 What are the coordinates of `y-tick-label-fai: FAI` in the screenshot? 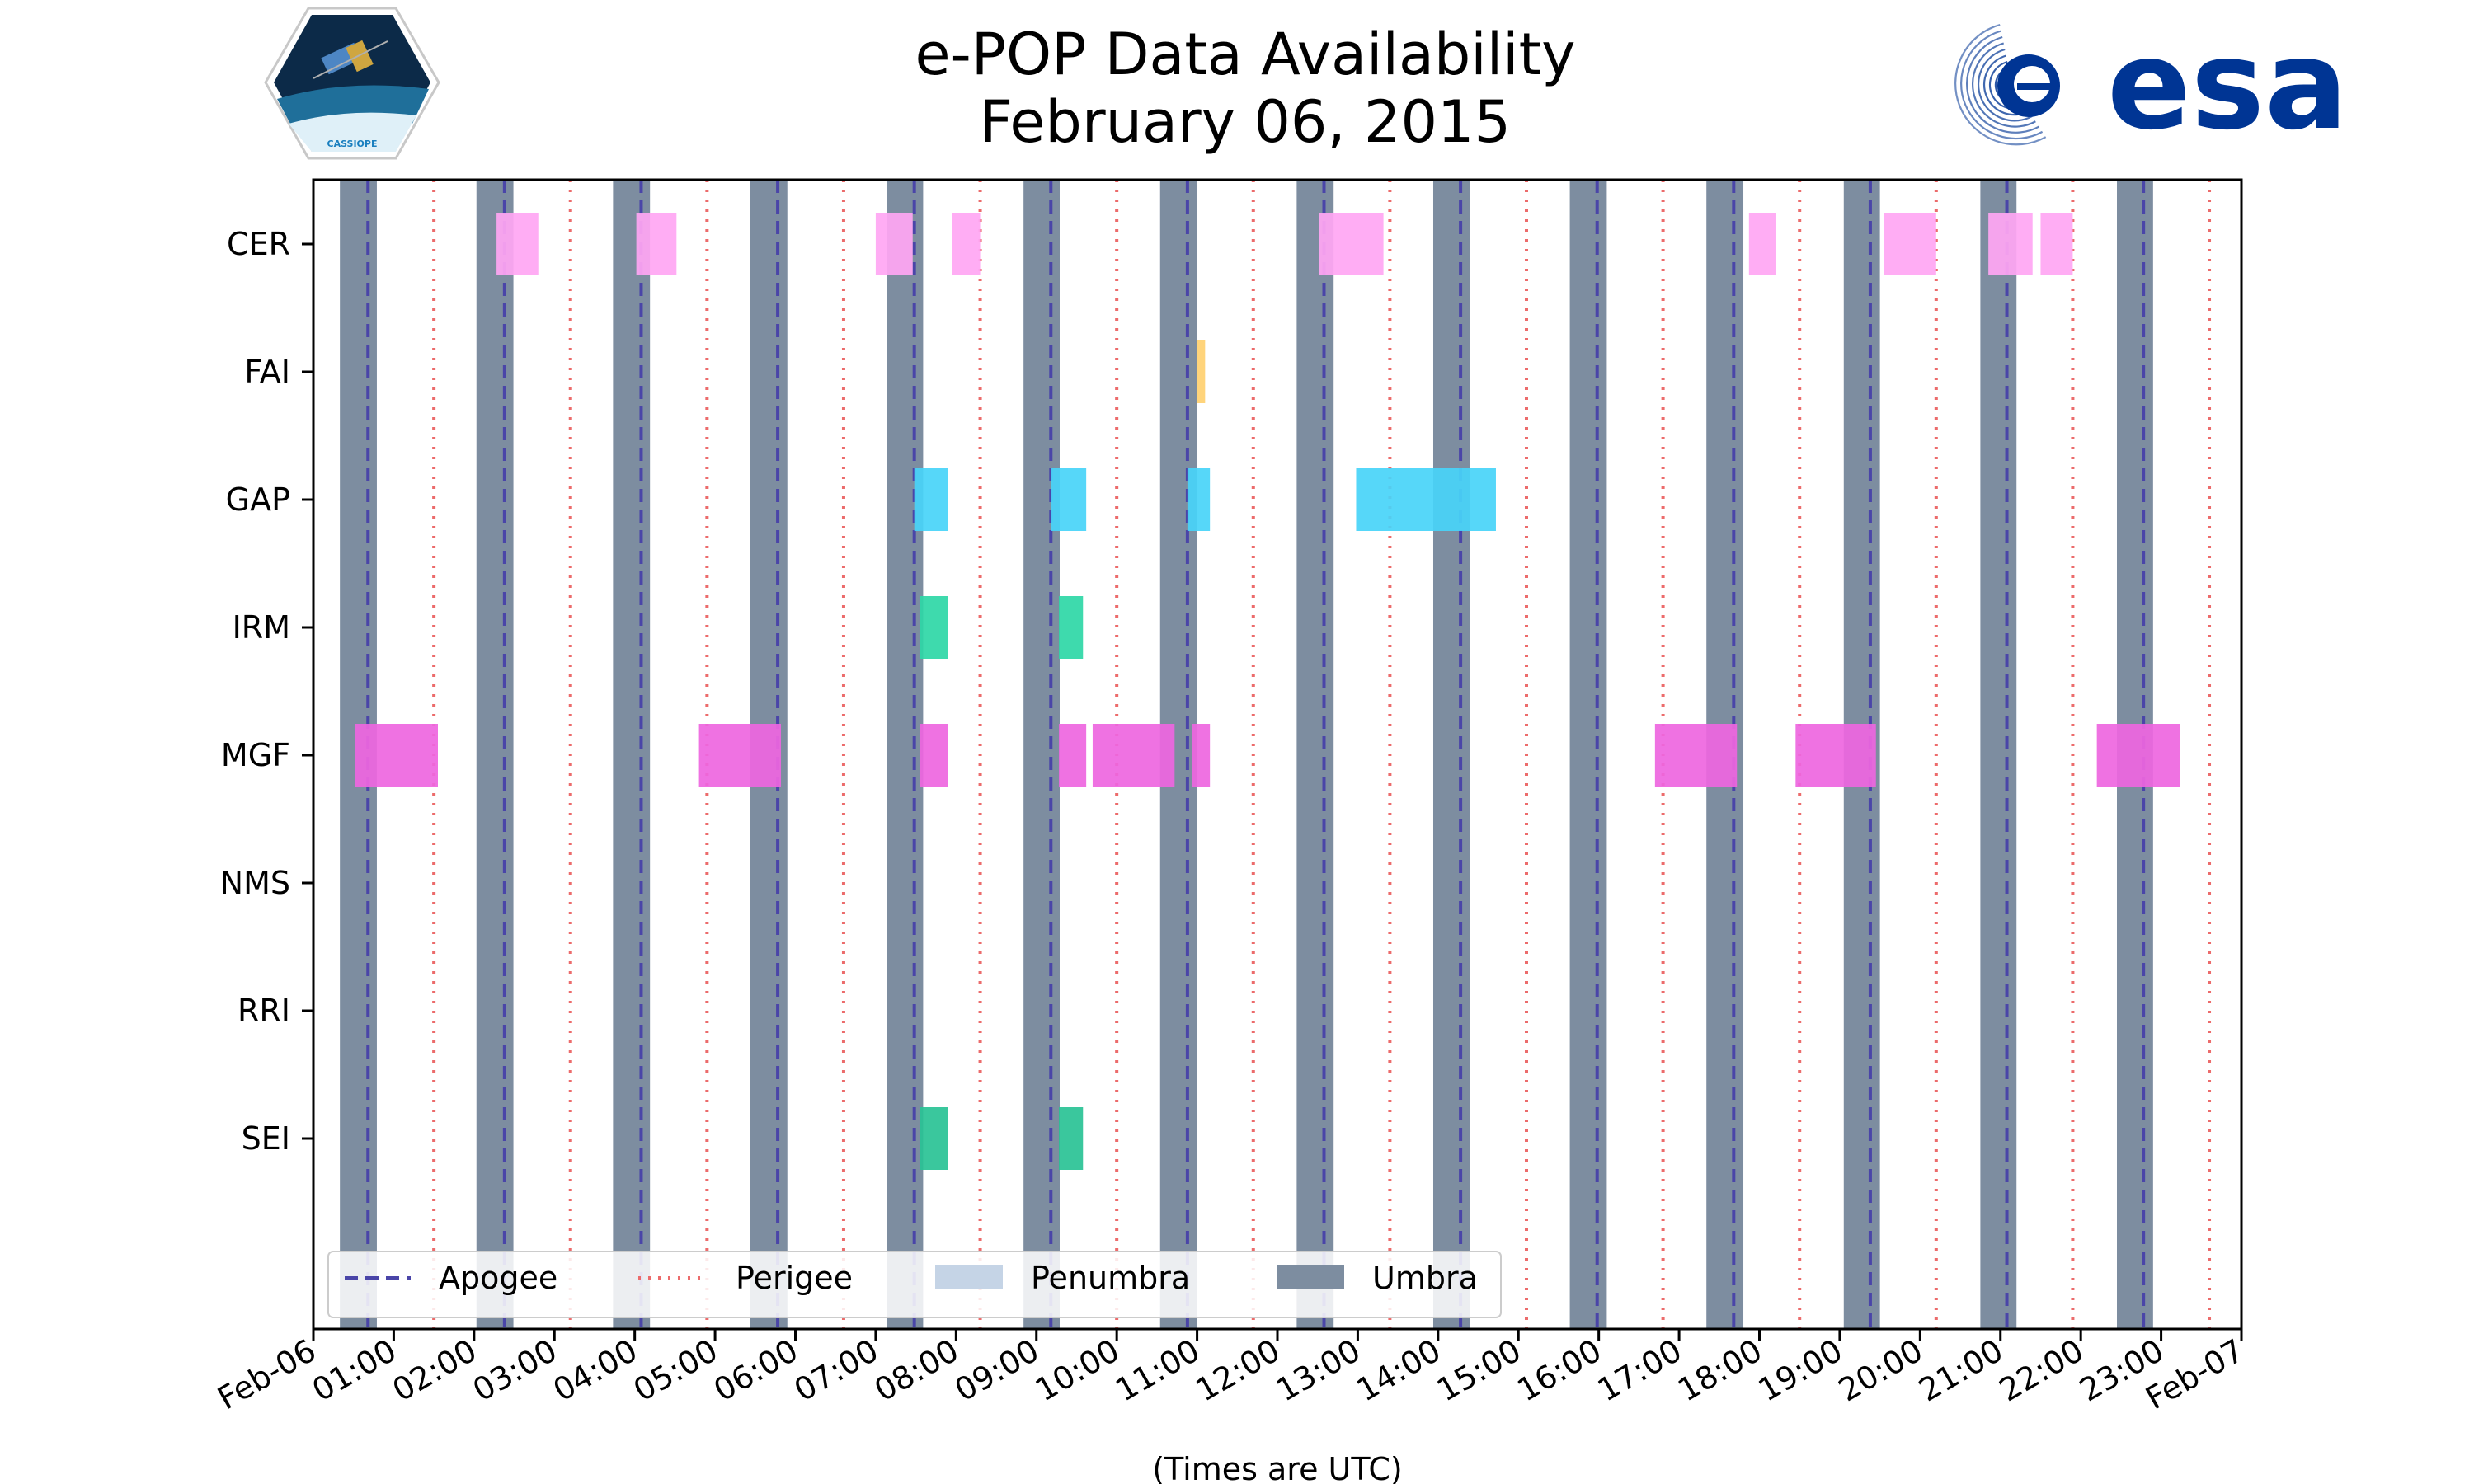 It's located at (267, 372).